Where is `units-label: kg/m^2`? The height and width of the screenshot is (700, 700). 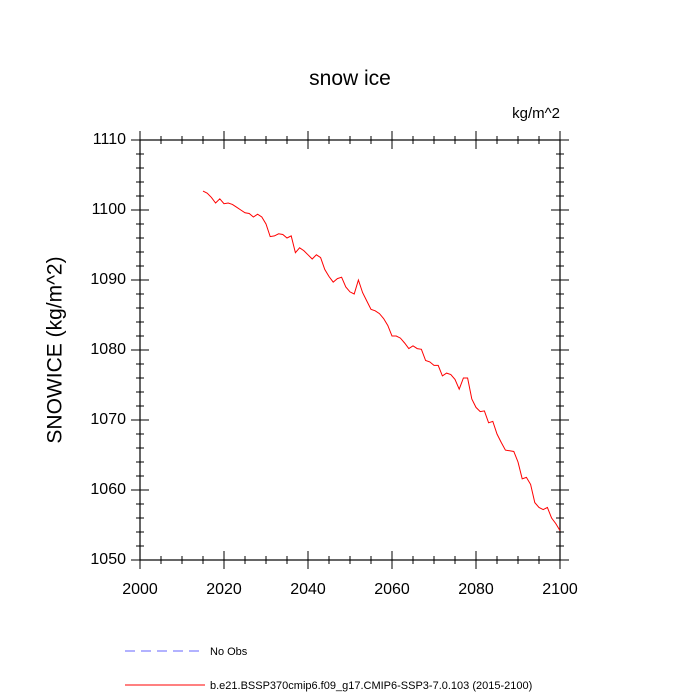 units-label: kg/m^2 is located at coordinates (536, 113).